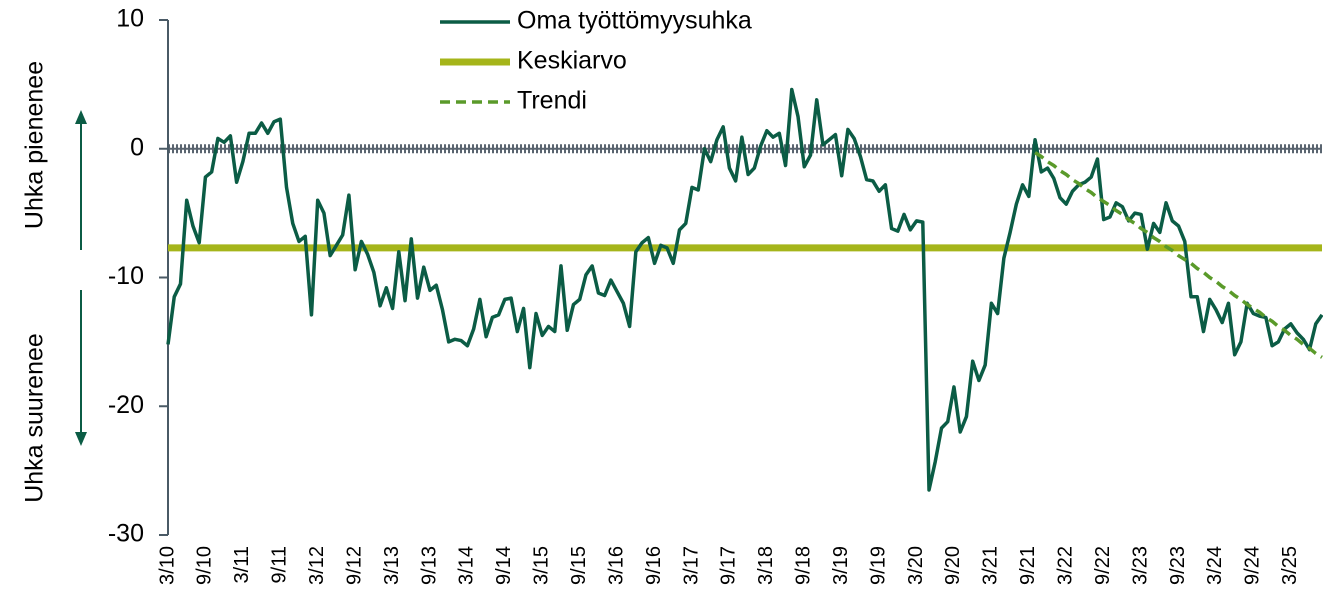  What do you see at coordinates (126, 276) in the screenshot?
I see `y-tick-label: -10` at bounding box center [126, 276].